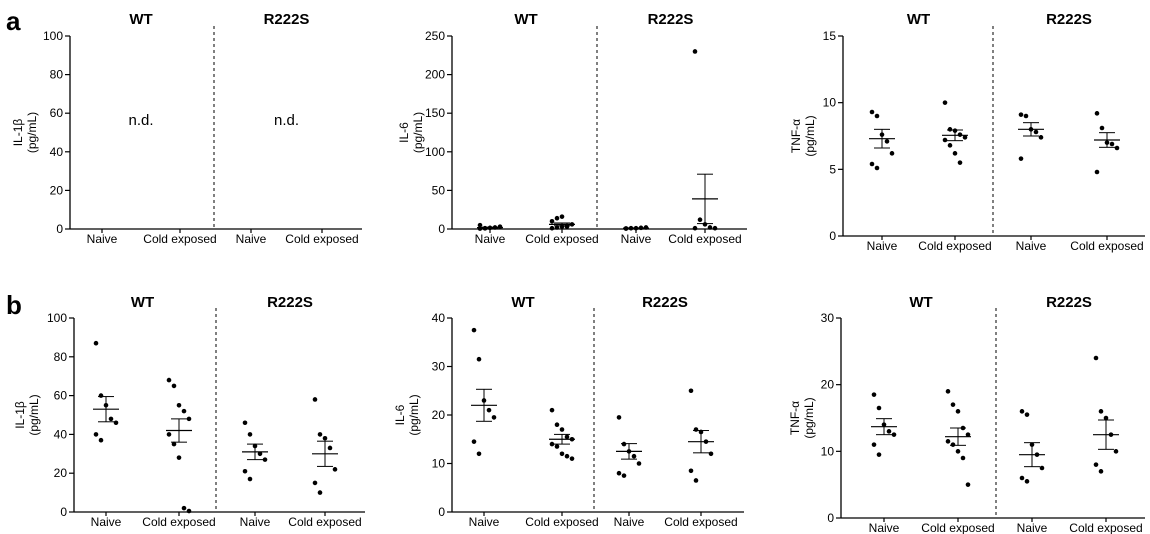 The image size is (1150, 534). What do you see at coordinates (796, 136) in the screenshot?
I see `y-axis-label: TNF-α` at bounding box center [796, 136].